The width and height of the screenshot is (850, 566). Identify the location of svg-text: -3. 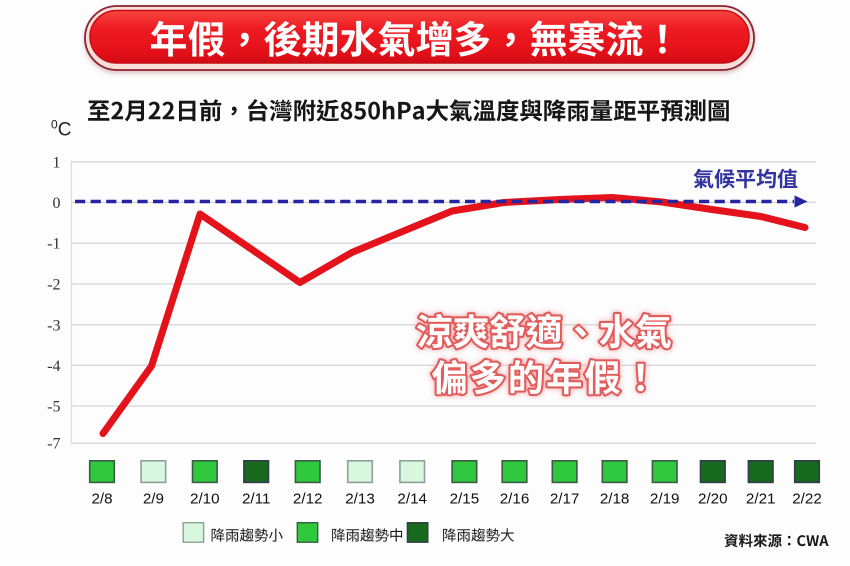
(53, 325).